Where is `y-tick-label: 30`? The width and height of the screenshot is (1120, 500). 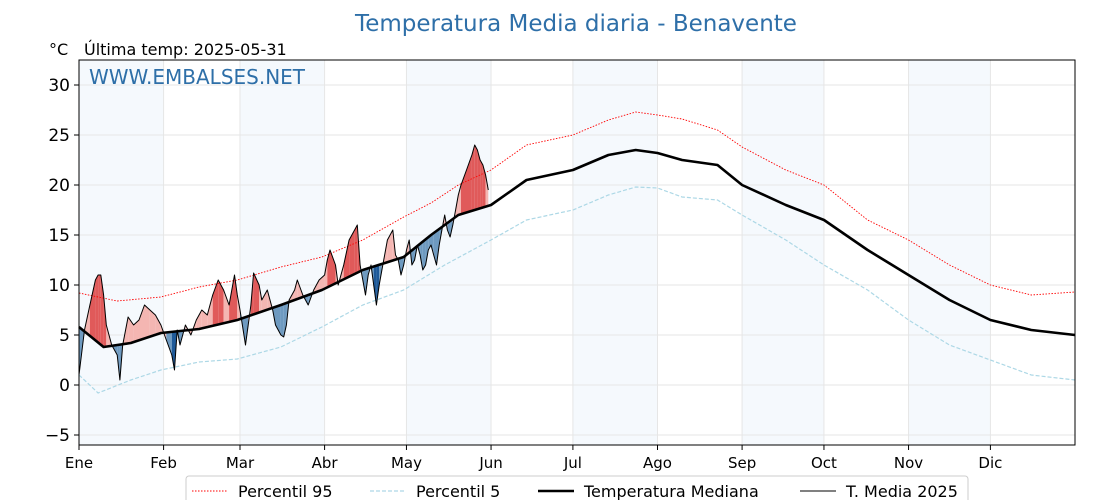 y-tick-label: 30 is located at coordinates (59, 86).